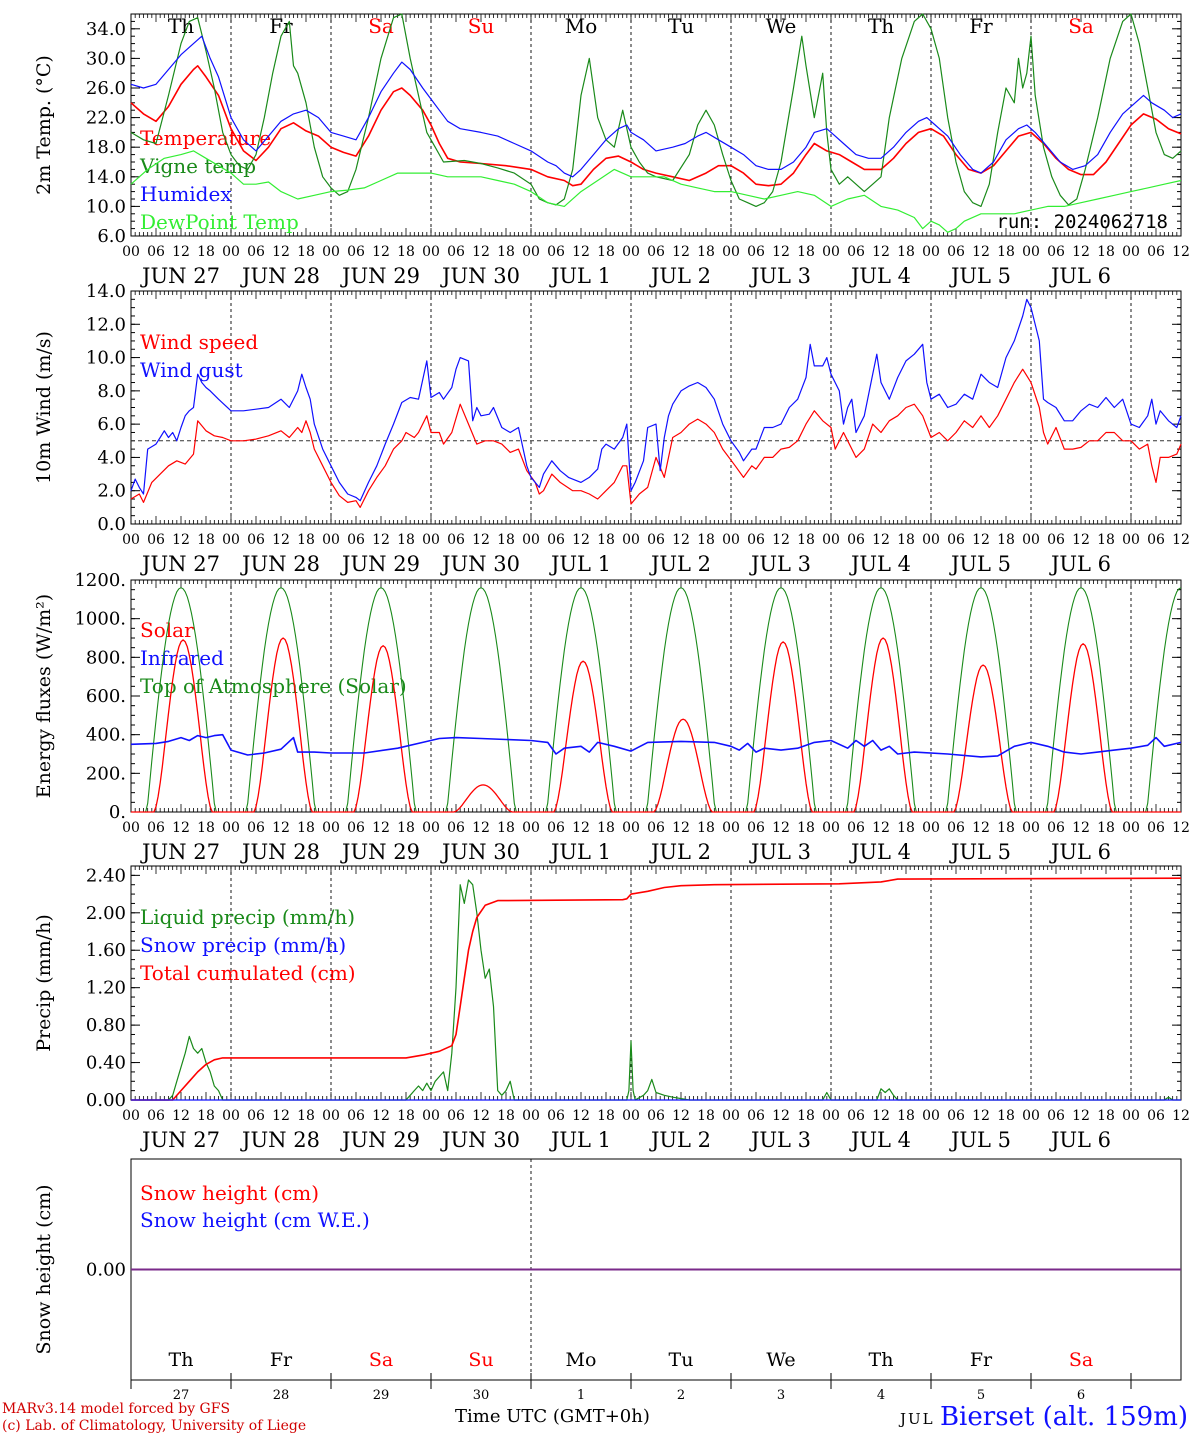 This screenshot has height=1440, width=1194. Describe the element at coordinates (44, 407) in the screenshot. I see `y-axis-label: 10m Wind (m/s)` at that location.